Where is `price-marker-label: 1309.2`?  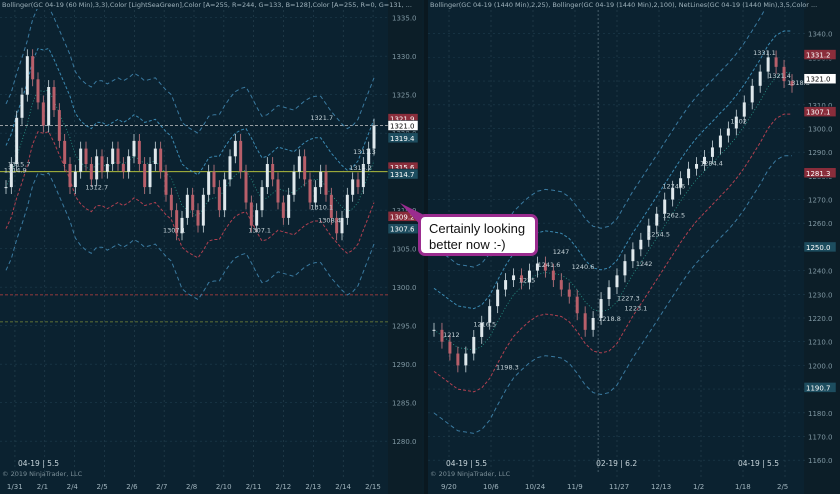
price-marker-label: 1309.2 is located at coordinates (402, 217).